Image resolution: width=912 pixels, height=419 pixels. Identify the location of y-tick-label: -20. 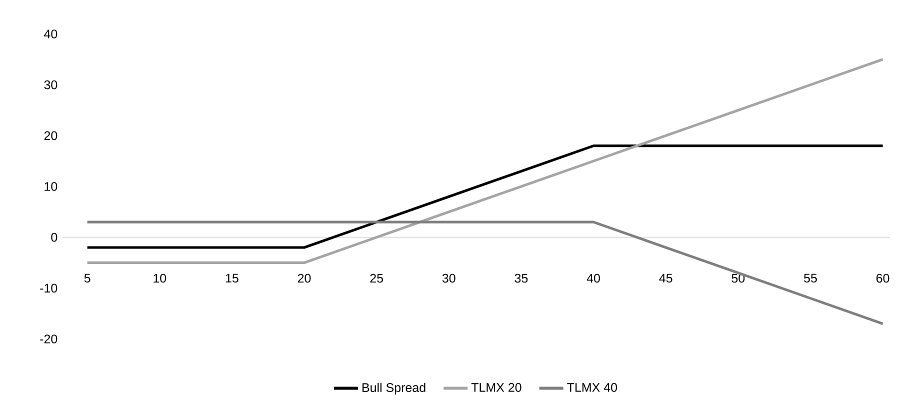
(49, 339).